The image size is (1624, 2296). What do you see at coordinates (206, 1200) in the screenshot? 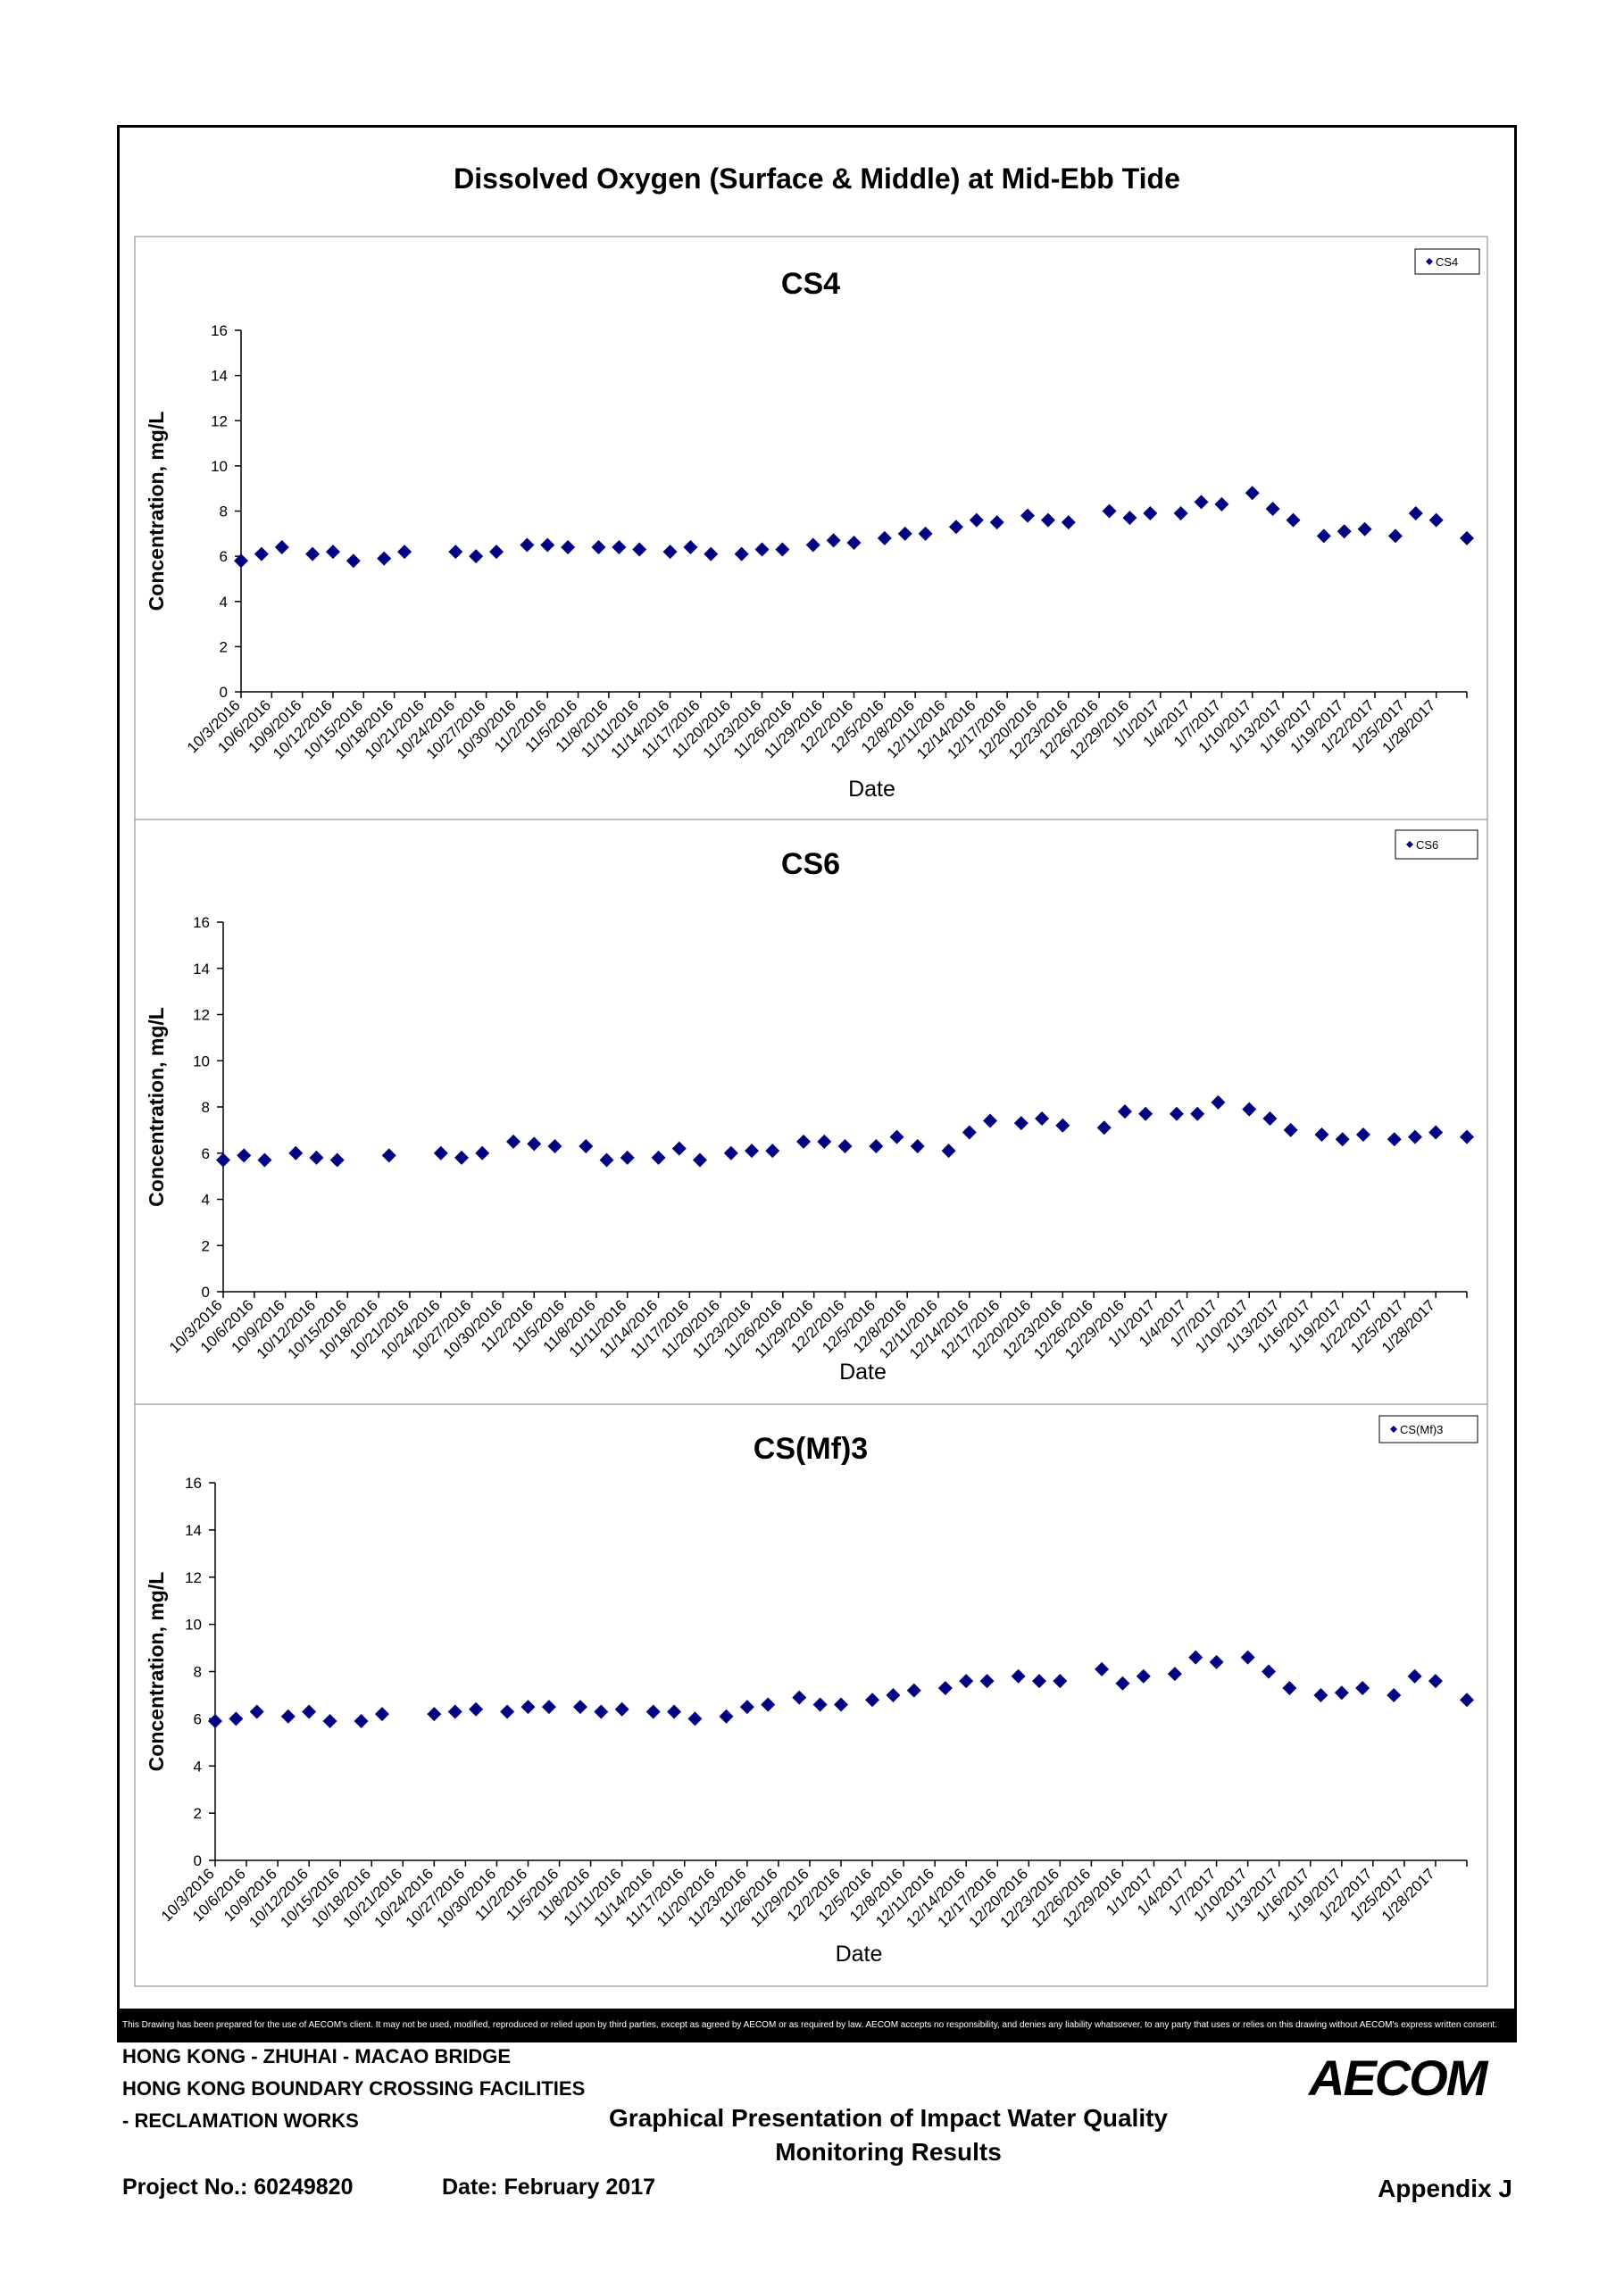
I see `y-tick-label: 4` at bounding box center [206, 1200].